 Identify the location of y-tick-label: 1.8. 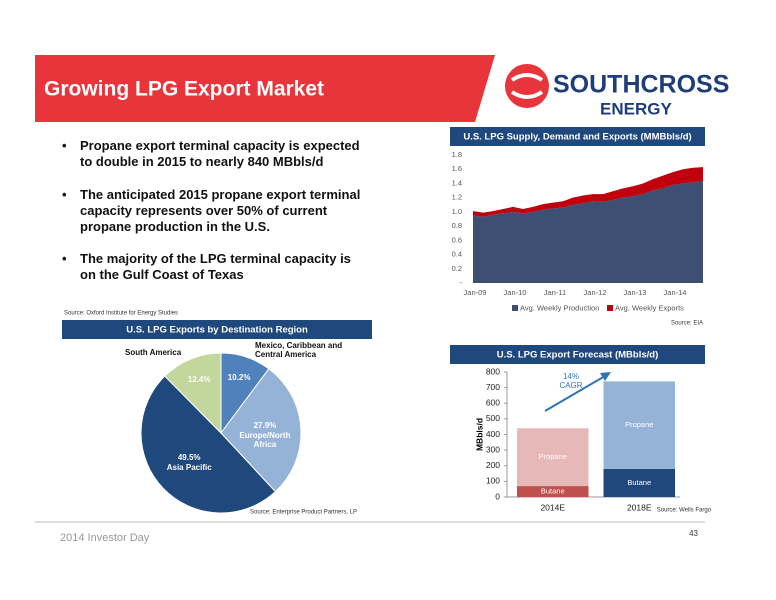
(457, 154).